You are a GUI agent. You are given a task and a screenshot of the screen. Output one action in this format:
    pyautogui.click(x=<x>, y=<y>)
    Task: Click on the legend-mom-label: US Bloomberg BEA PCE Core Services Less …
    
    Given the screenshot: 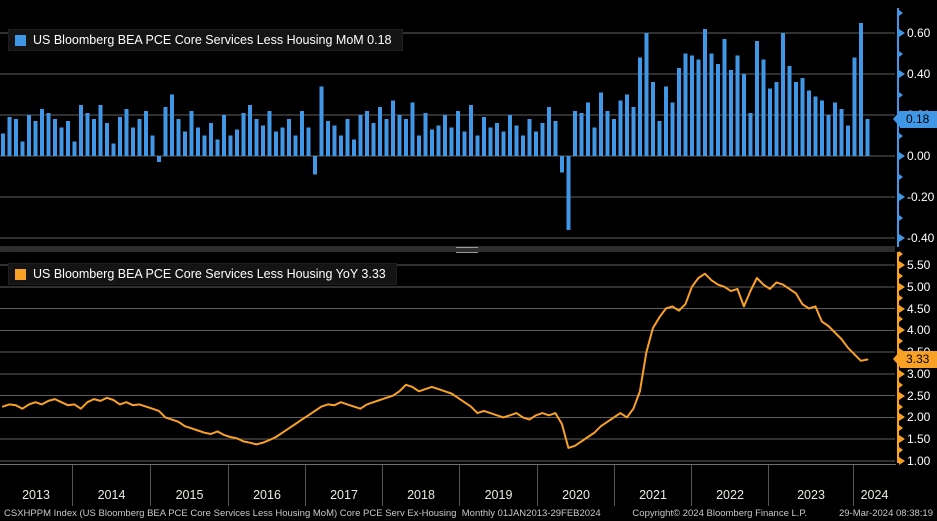 What is the action you would take?
    pyautogui.click(x=212, y=40)
    